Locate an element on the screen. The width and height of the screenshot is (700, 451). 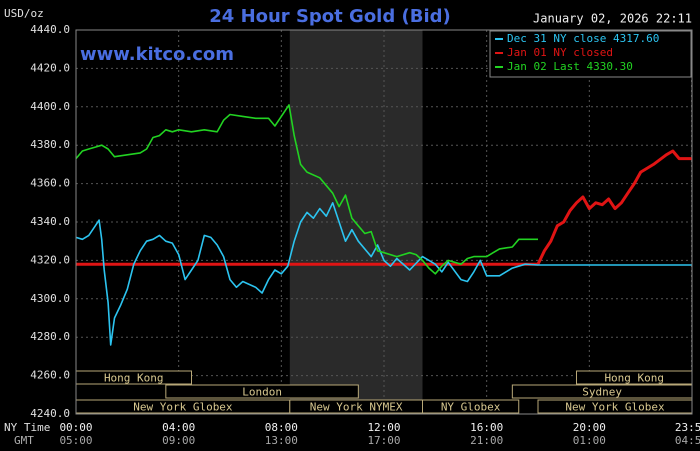
y-tick-label: 4400.0 is located at coordinates (50, 106).